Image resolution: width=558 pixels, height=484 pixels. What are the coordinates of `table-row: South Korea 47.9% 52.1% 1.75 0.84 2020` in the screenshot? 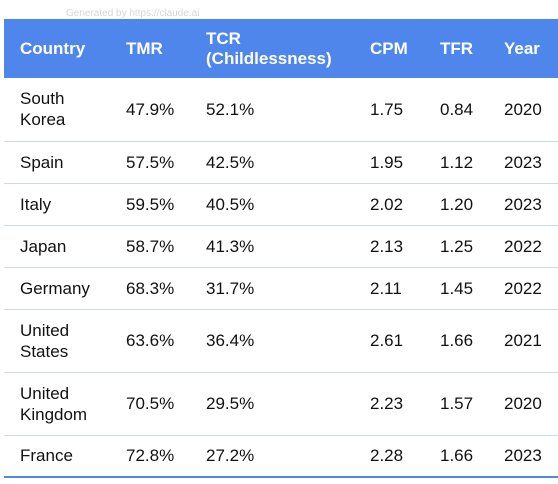 It's located at (281, 110).